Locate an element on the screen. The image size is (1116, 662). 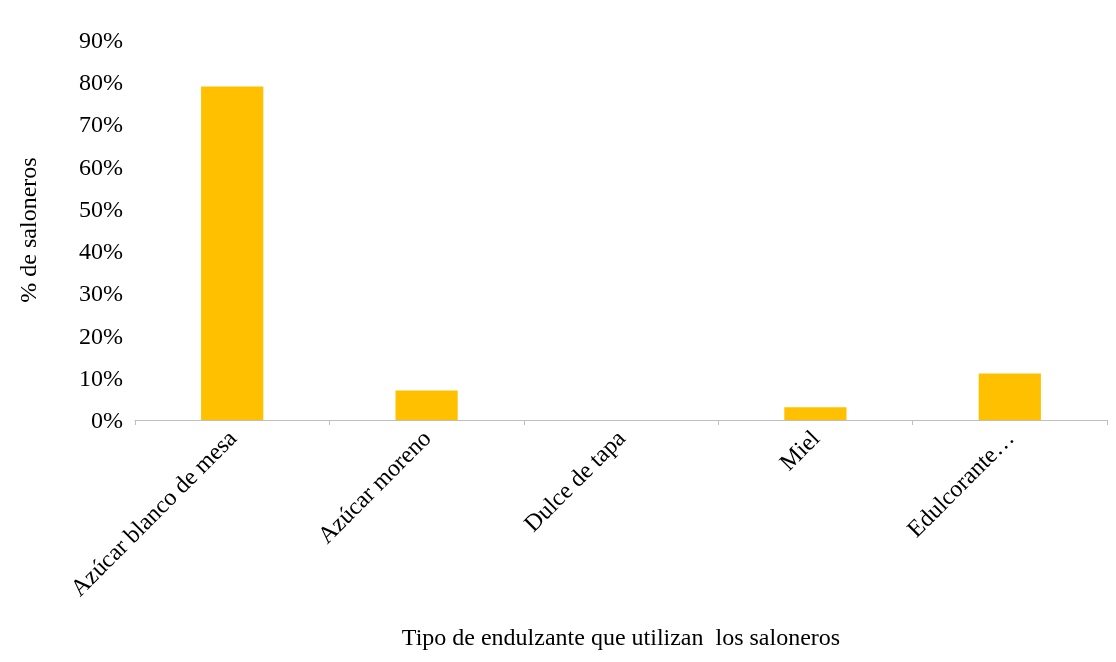
y-tick-label: 10% is located at coordinates (101, 377).